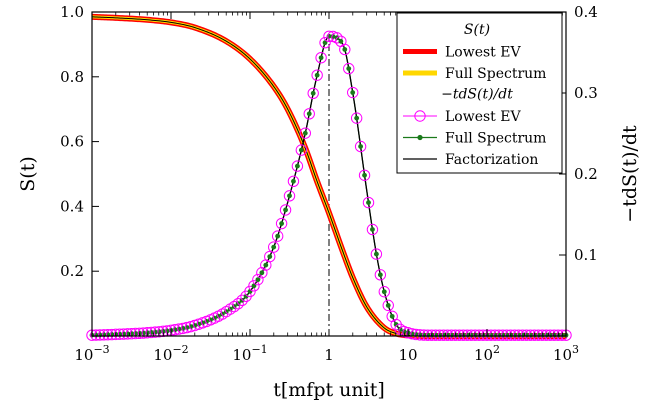 The height and width of the screenshot is (409, 662). I want to click on legend-green-marker, so click(420, 137).